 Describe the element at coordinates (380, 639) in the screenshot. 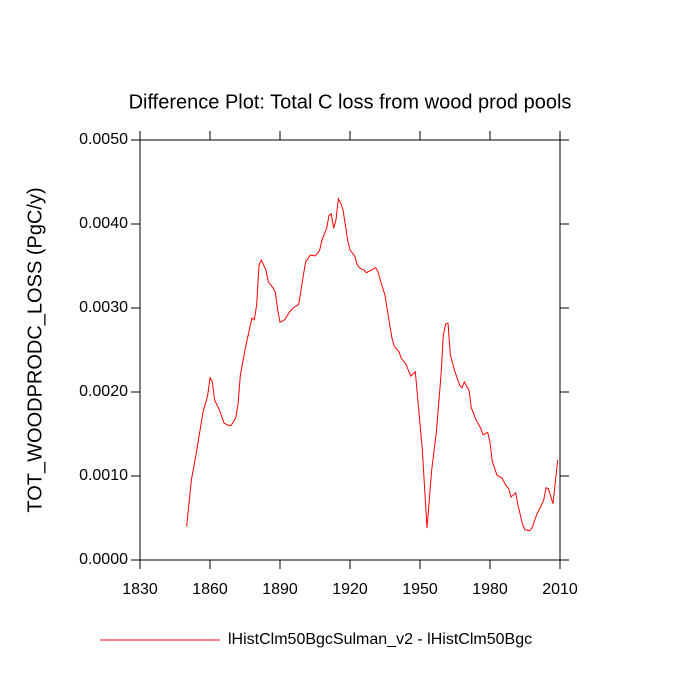

I see `legend-label: lHistClm50BgcSulman_v2 - lHistClm50Bgc` at that location.